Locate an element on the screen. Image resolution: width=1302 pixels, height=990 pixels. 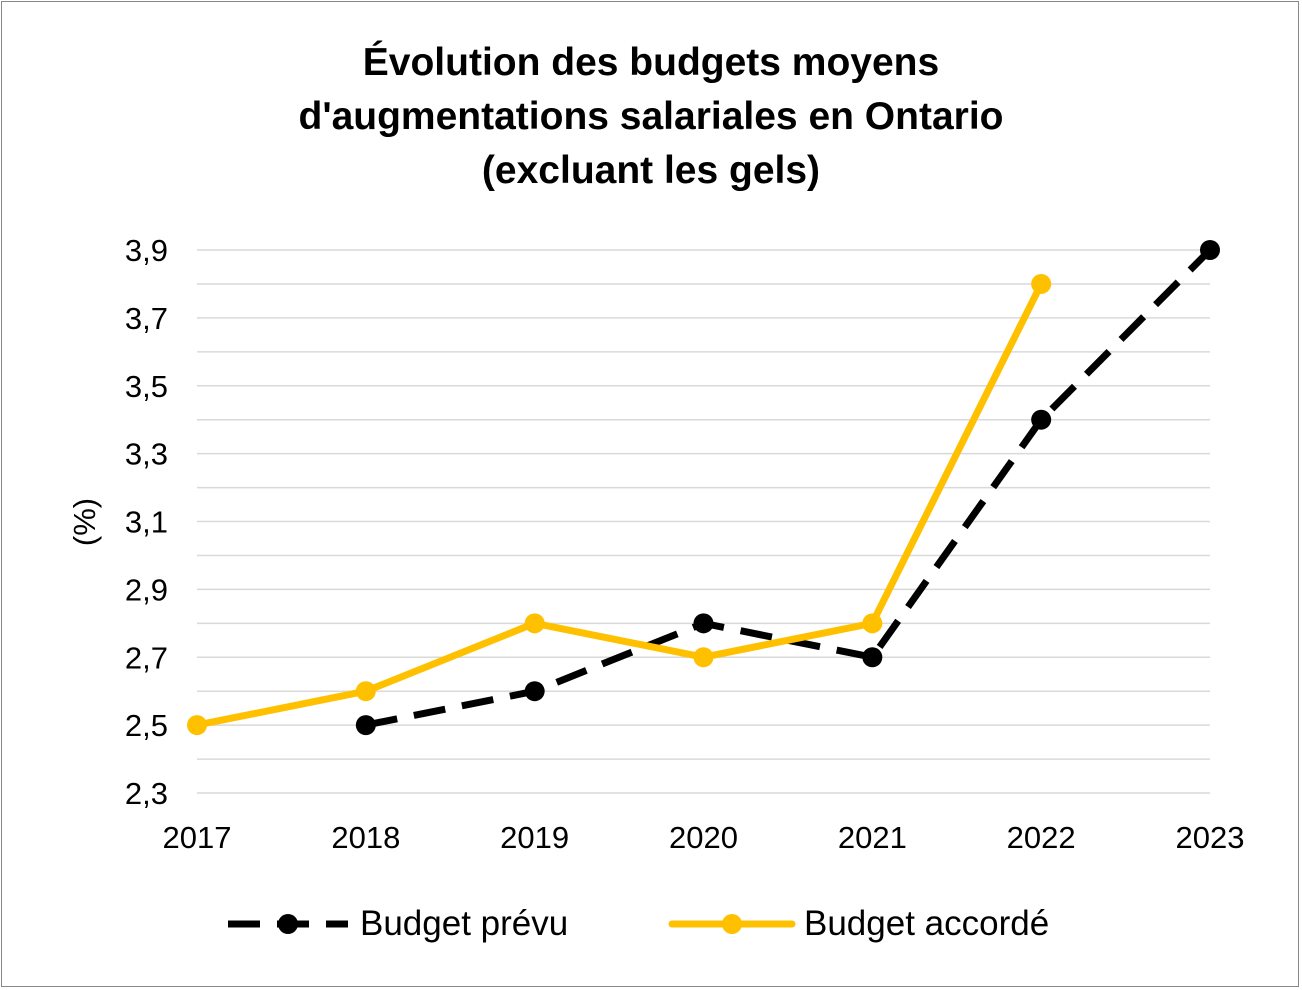
y-tick-label: 3,9 is located at coordinates (146, 250).